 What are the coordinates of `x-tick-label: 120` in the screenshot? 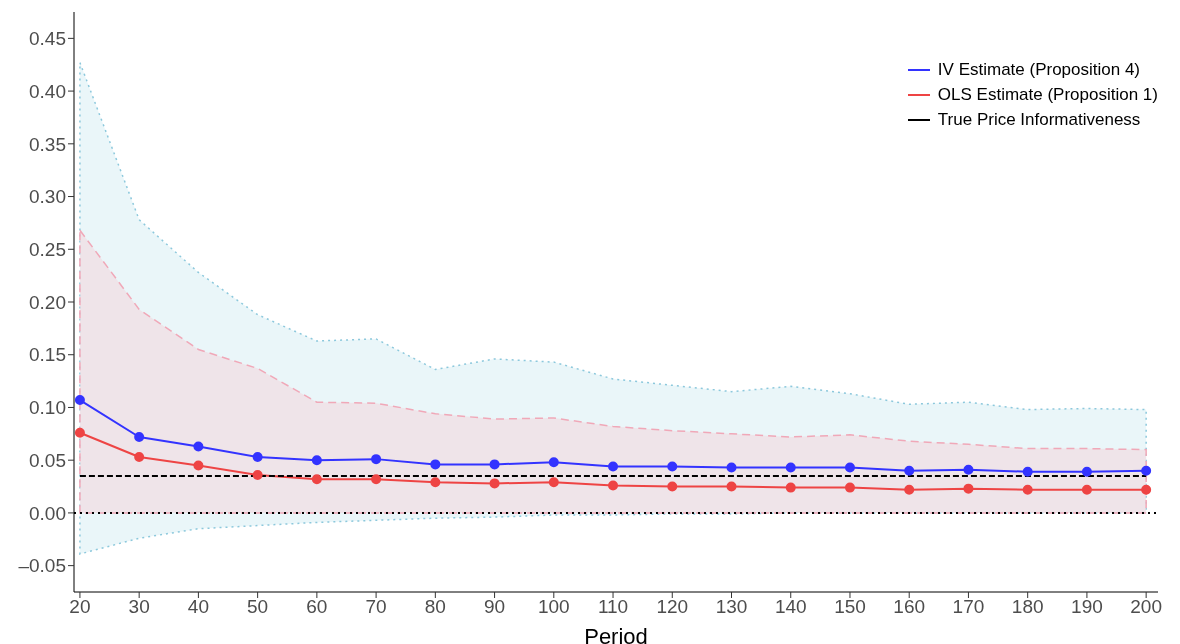 It's located at (672, 607).